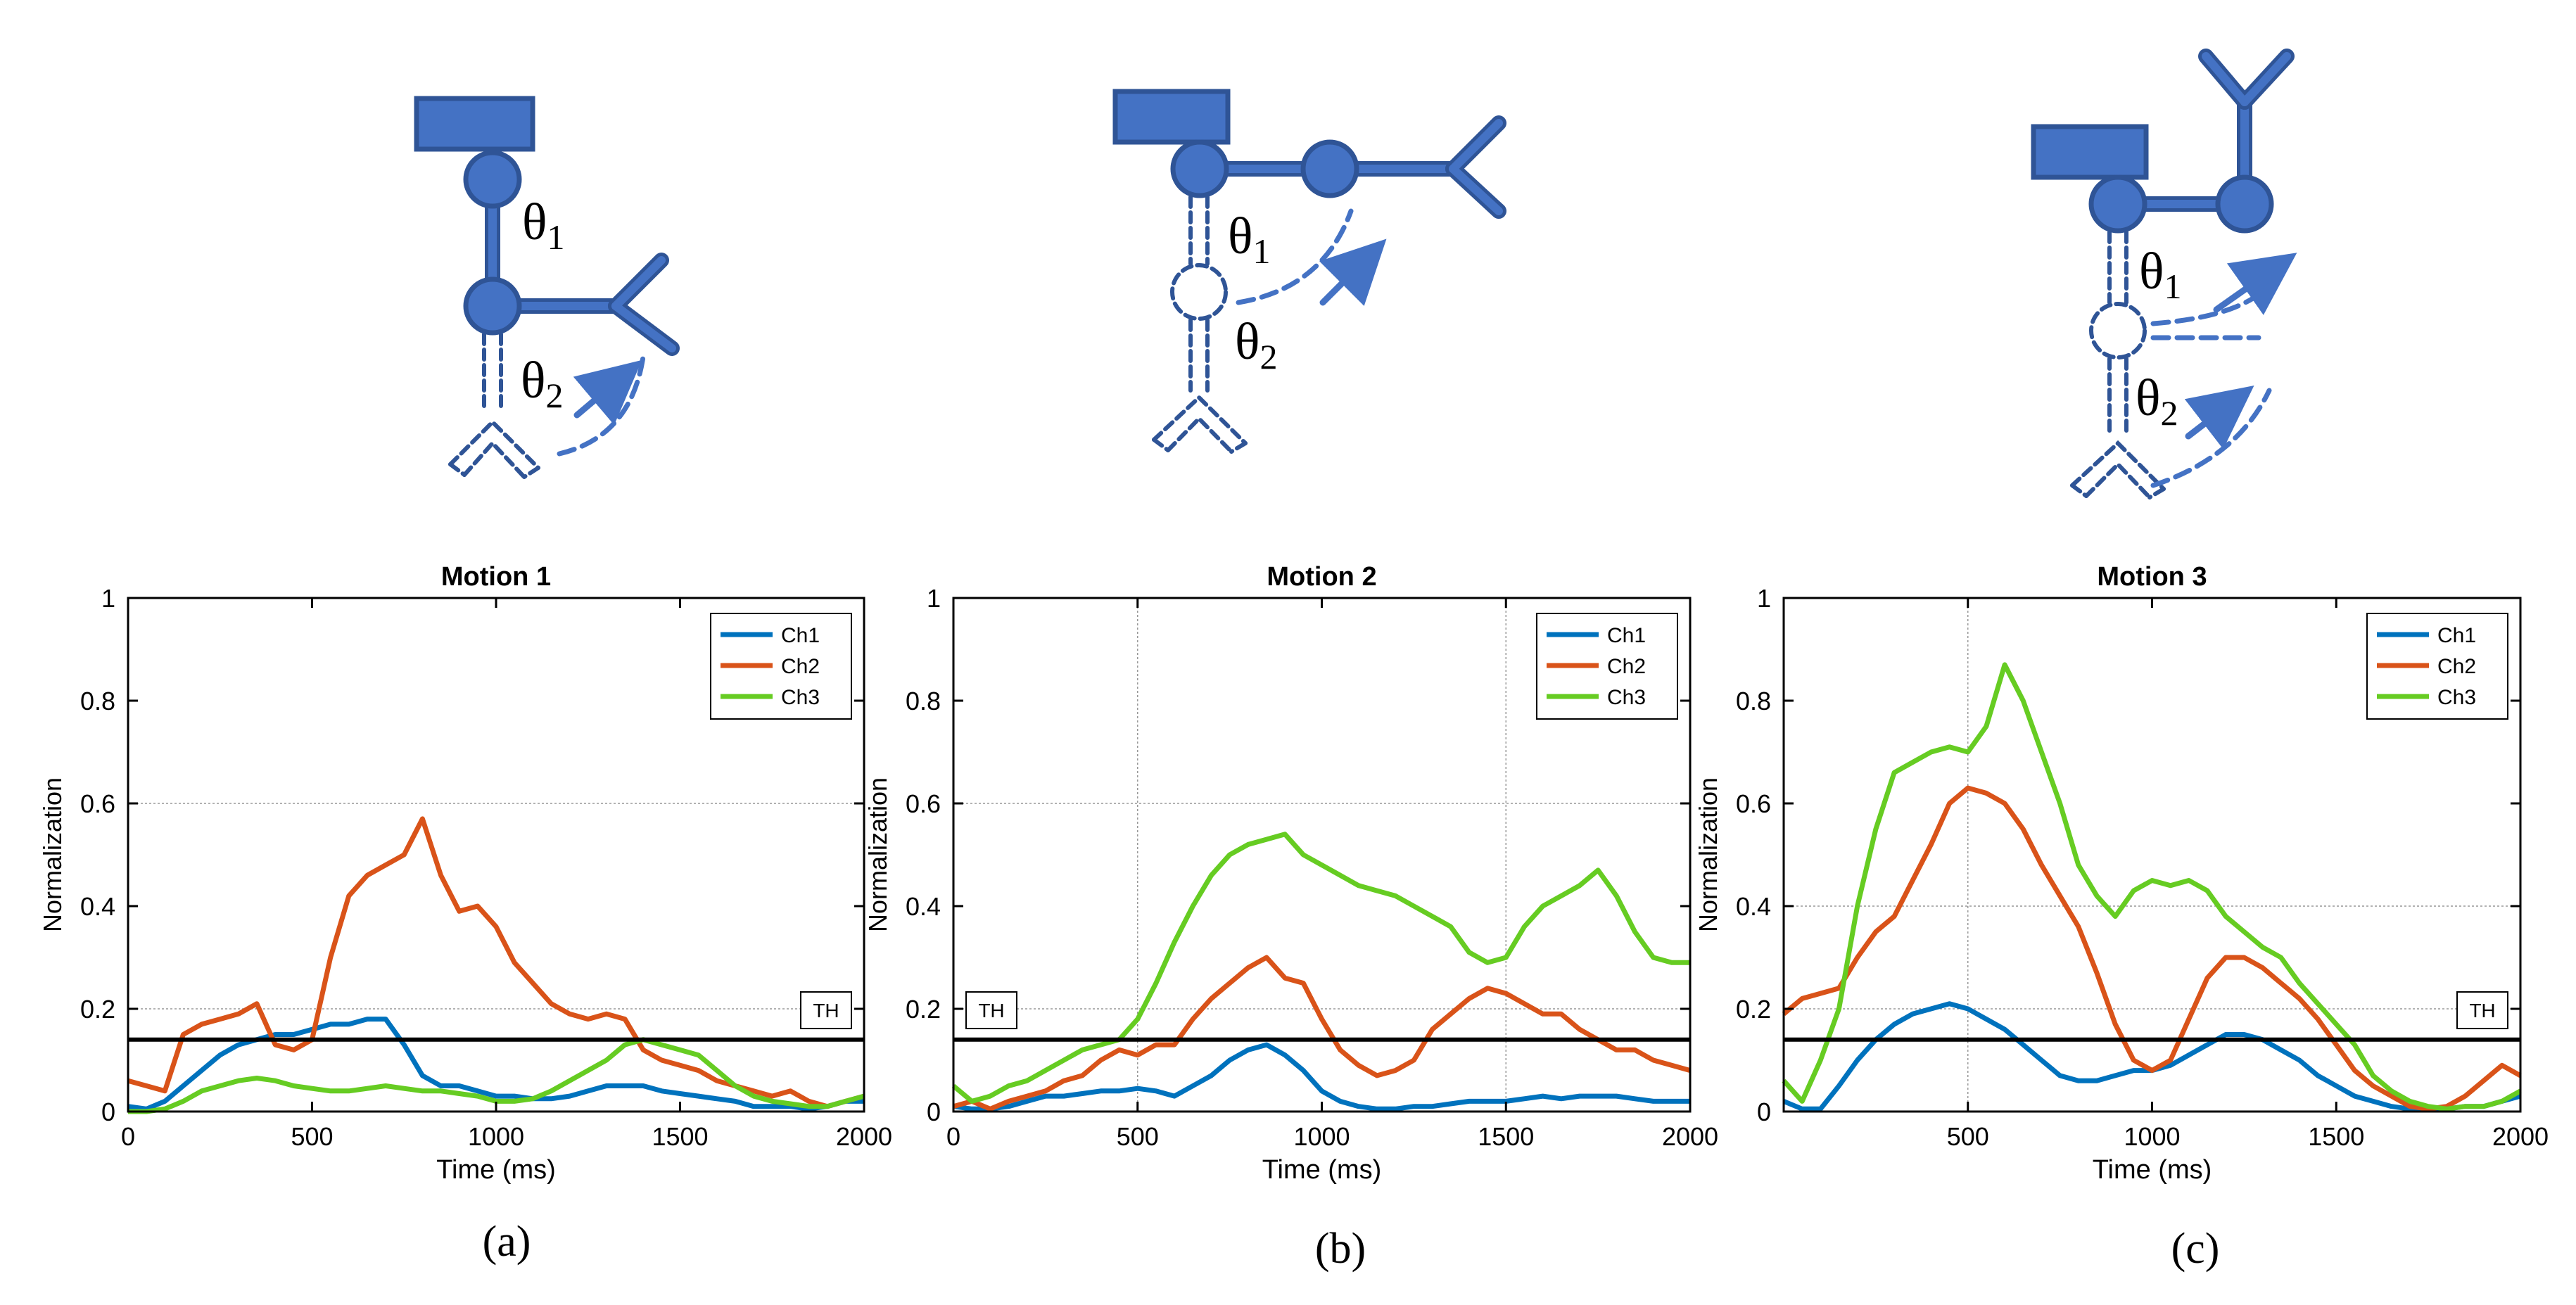 This screenshot has height=1305, width=2576. Describe the element at coordinates (2152, 577) in the screenshot. I see `chart-title: Motion 3` at that location.